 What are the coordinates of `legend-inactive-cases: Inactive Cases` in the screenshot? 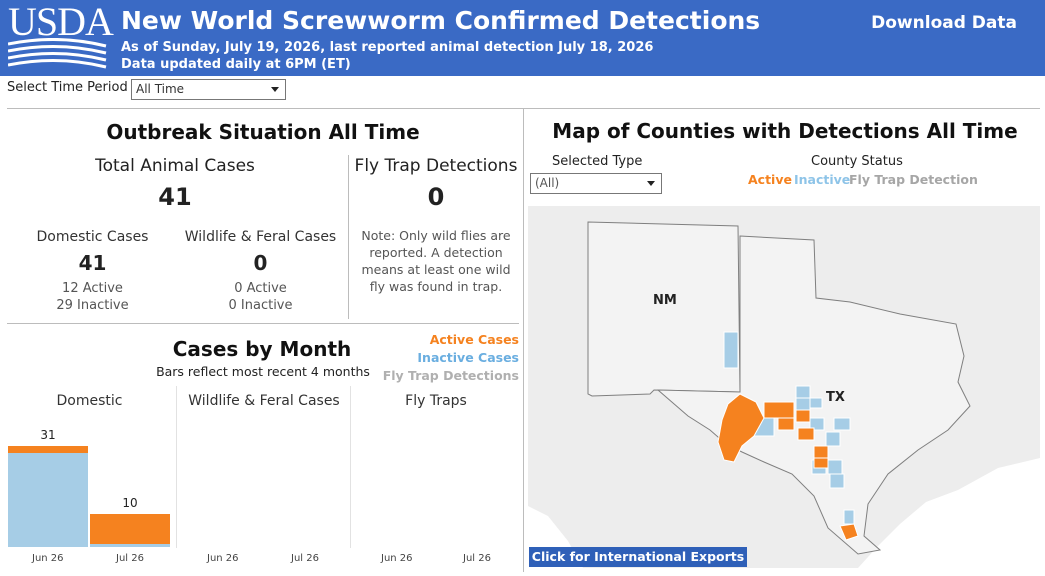 It's located at (468, 357).